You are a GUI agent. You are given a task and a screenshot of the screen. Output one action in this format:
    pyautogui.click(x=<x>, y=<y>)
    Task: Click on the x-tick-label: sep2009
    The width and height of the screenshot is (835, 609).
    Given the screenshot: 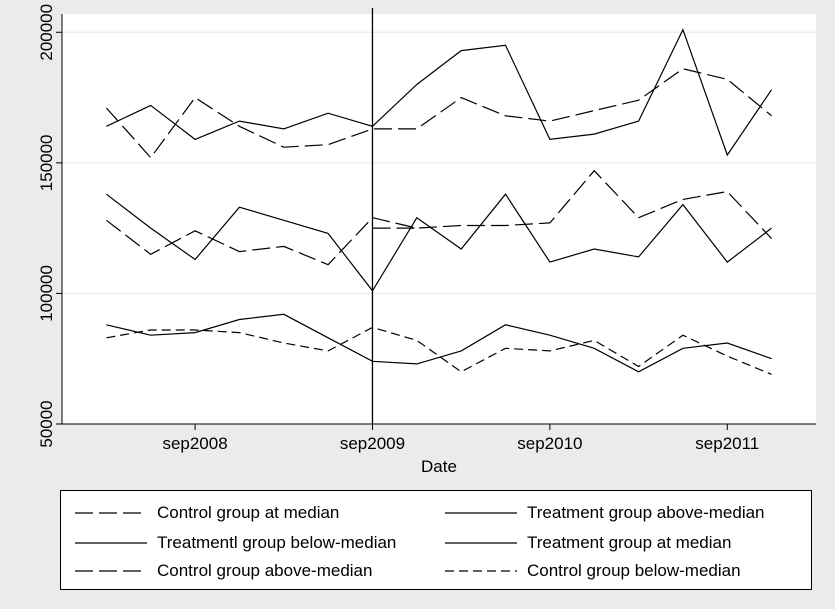 What is the action you would take?
    pyautogui.click(x=372, y=443)
    